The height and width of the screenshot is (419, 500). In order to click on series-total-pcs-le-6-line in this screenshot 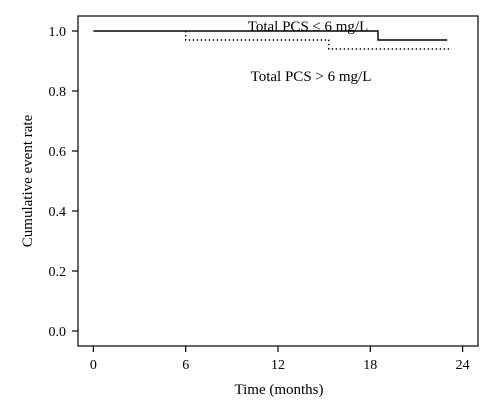, I will do `click(270, 35)`.